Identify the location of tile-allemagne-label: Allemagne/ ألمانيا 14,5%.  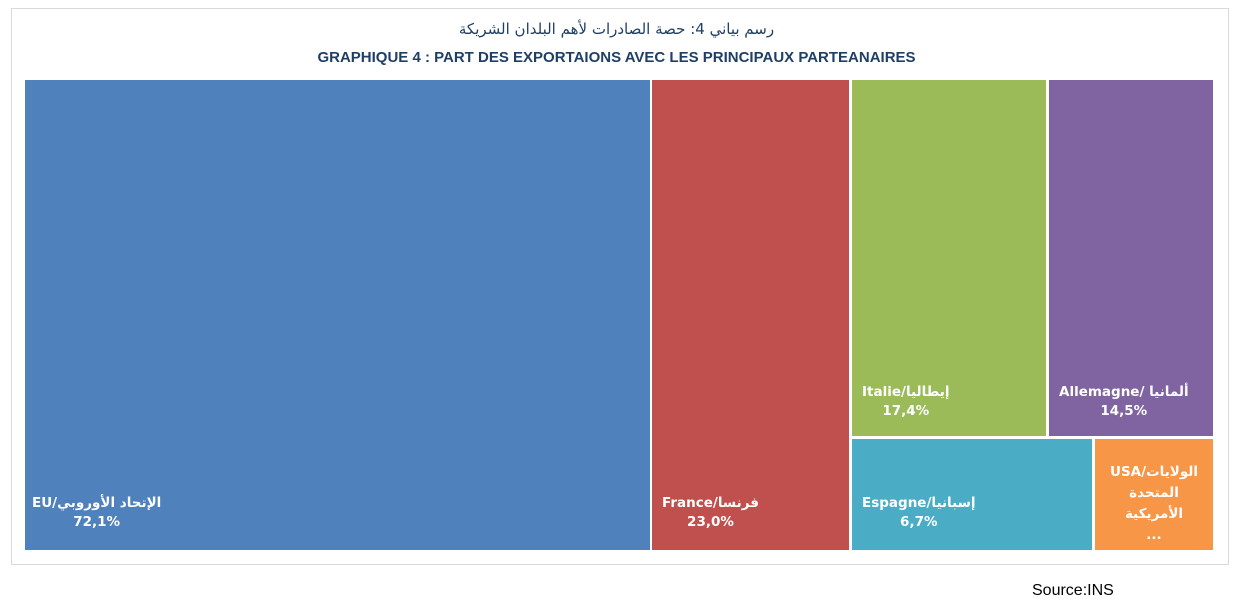
(1124, 402).